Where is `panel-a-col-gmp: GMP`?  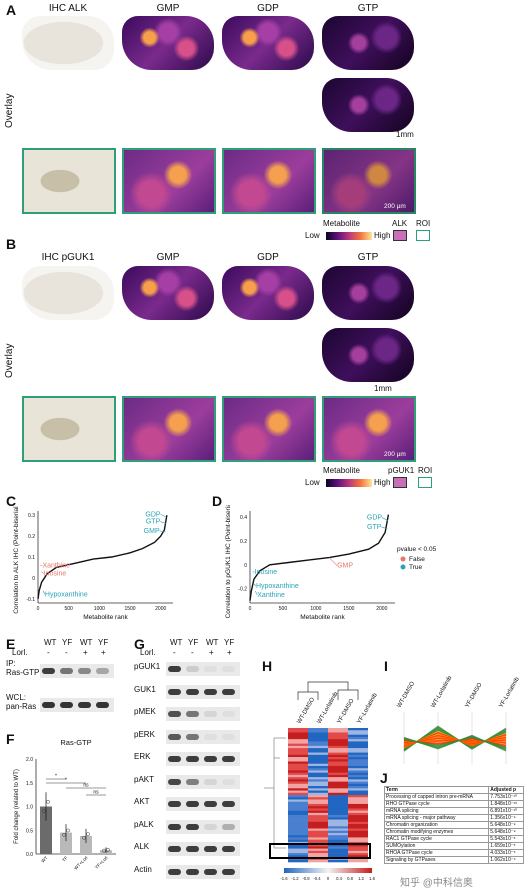
panel-a-col-gmp: GMP is located at coordinates (168, 8).